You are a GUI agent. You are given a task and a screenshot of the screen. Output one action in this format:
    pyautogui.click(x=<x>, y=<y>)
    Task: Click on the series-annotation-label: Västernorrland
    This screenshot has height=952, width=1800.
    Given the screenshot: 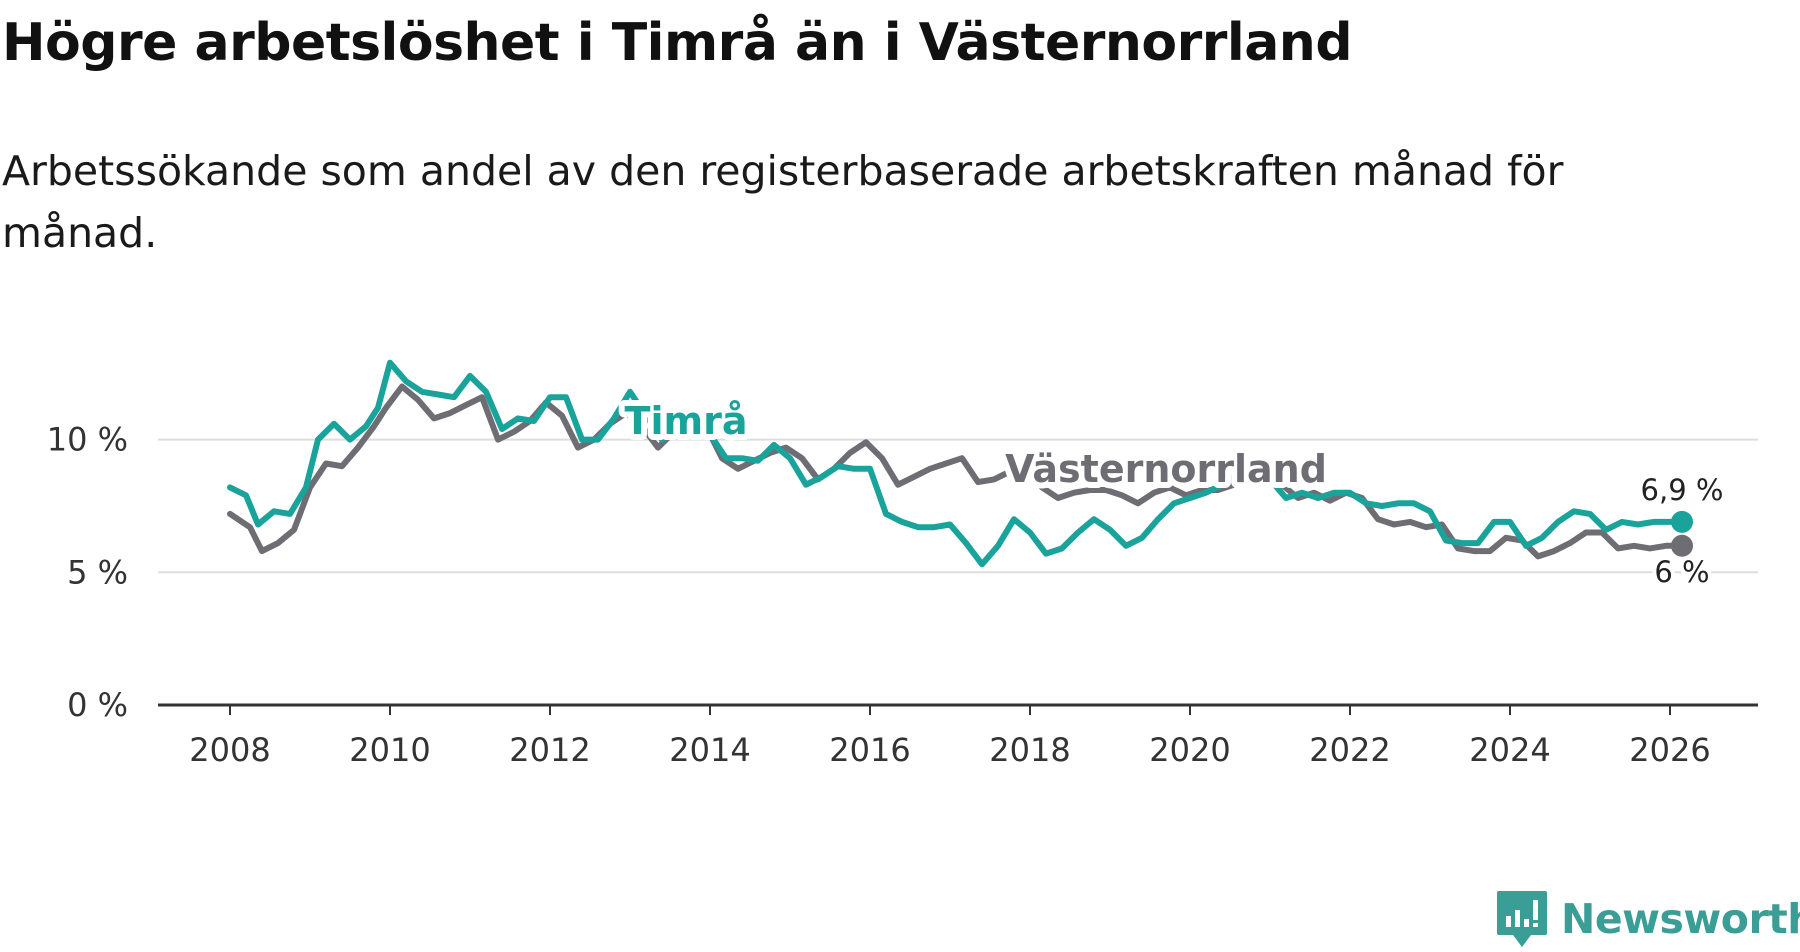 What is the action you would take?
    pyautogui.click(x=1166, y=469)
    